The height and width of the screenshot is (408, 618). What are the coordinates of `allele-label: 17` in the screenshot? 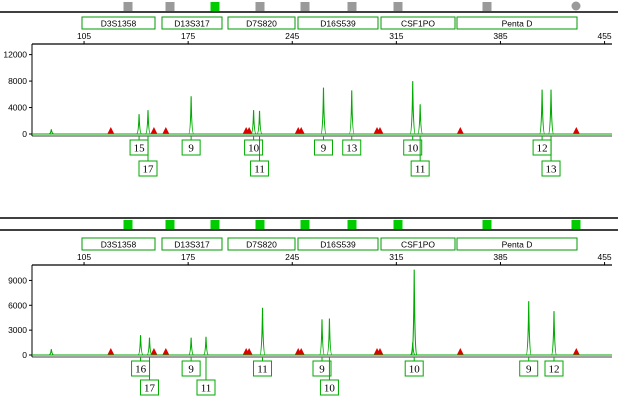 It's located at (149, 170).